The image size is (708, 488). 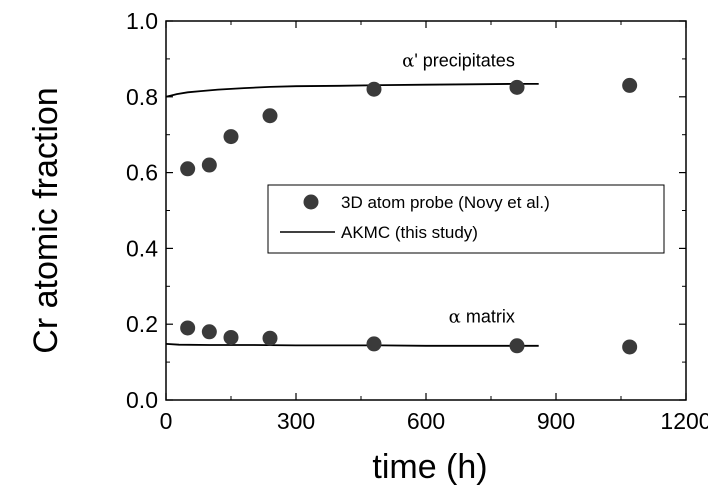 I want to click on y-tick-label: 0.4, so click(x=142, y=248).